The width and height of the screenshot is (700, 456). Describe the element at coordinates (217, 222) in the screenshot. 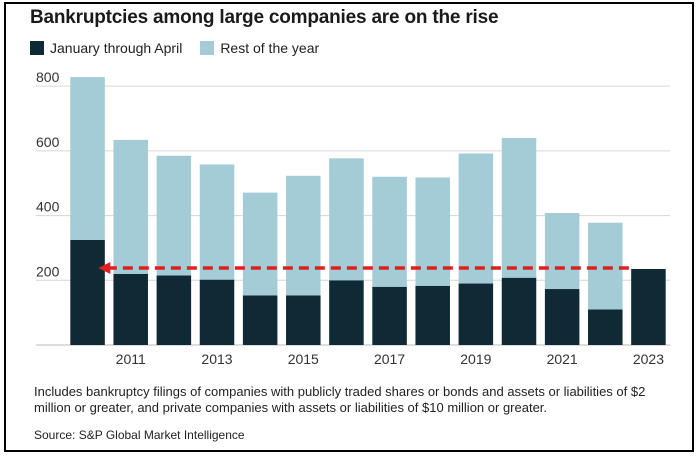

I see `bar-2013-rest` at that location.